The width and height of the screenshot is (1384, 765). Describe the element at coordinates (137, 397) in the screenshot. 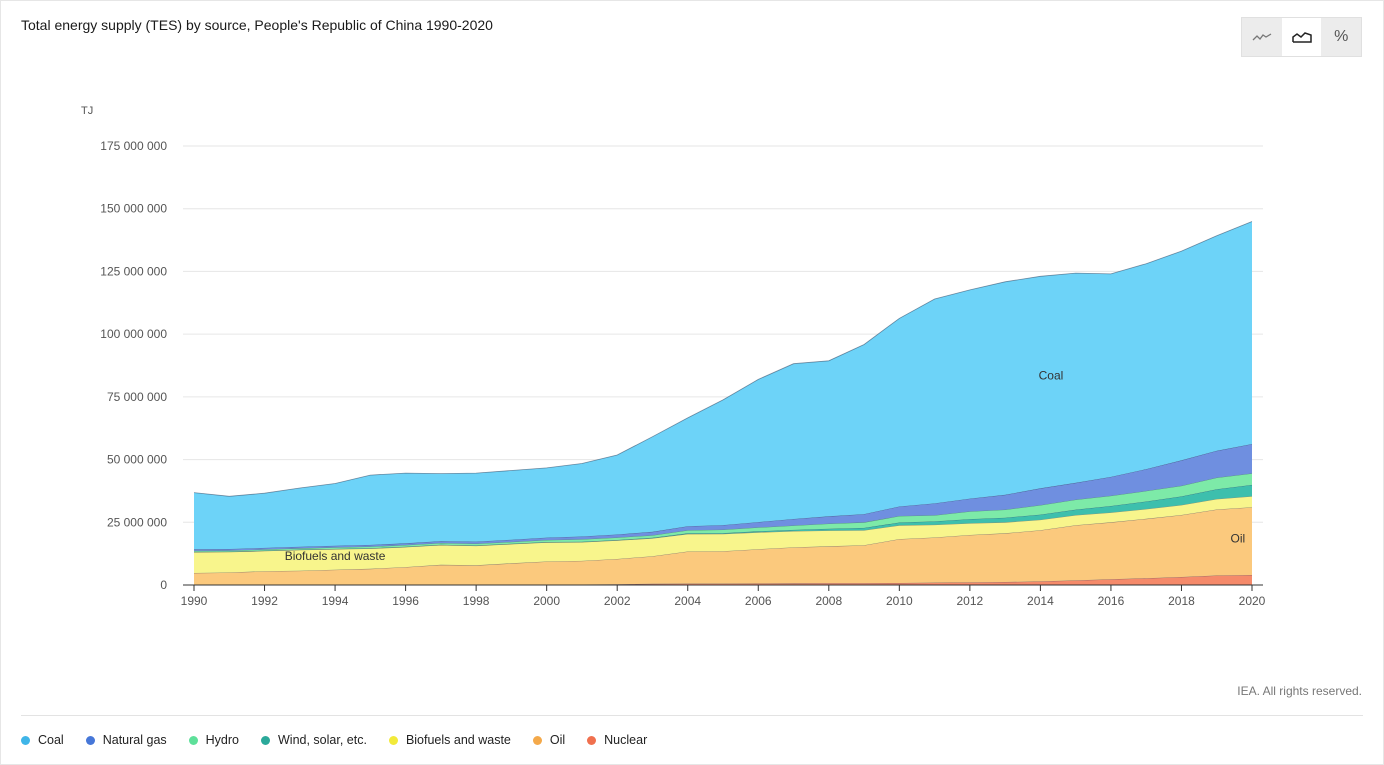

I see `y-tick-label: 75 000 000` at that location.